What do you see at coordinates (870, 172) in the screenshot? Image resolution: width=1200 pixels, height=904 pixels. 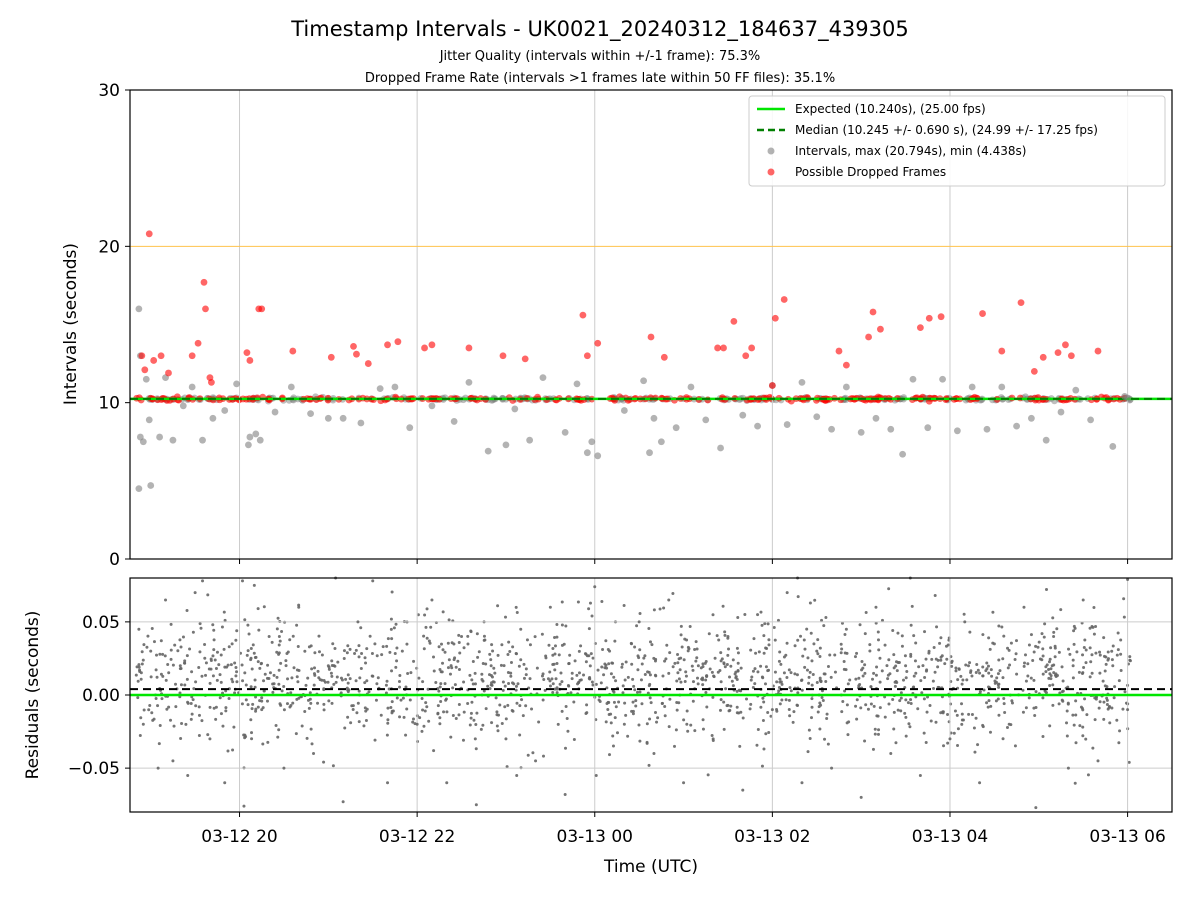 I see `legend-dropped-label: Possible Dropped Frames` at bounding box center [870, 172].